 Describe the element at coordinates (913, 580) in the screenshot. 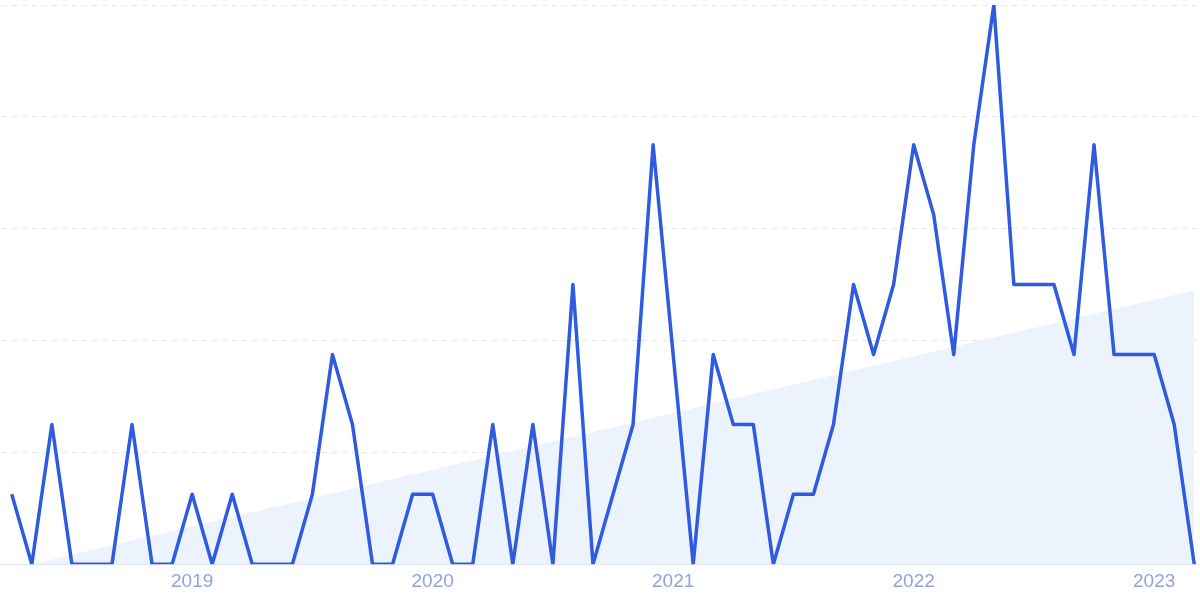

I see `x-tick-label: 2022` at that location.